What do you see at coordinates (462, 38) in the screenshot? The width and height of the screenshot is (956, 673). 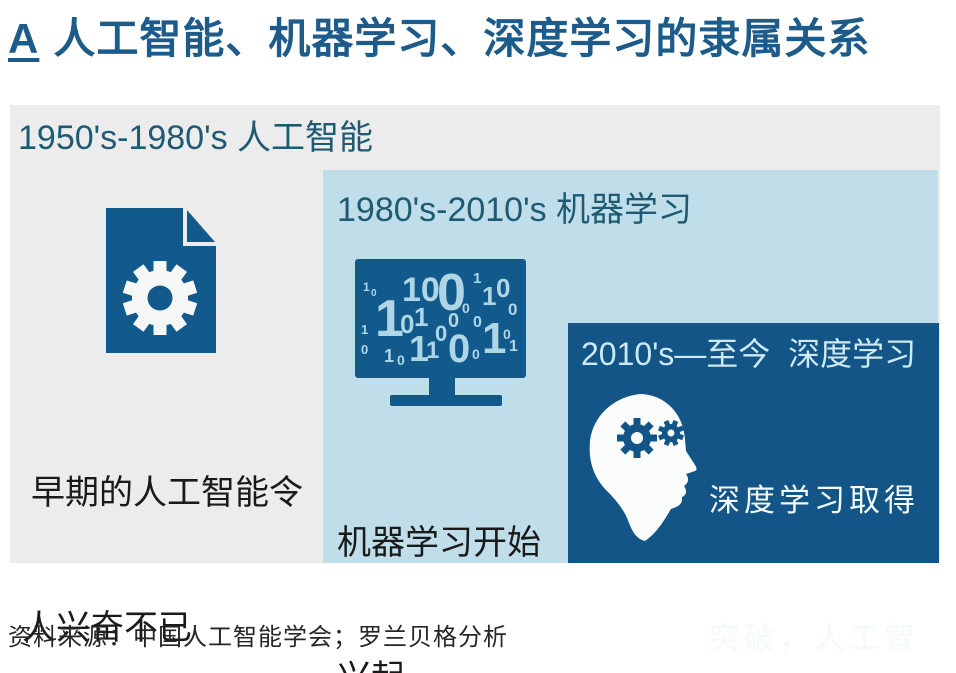 I see `title-text: 人工智能、机器学习、深度学习的隶属关系` at bounding box center [462, 38].